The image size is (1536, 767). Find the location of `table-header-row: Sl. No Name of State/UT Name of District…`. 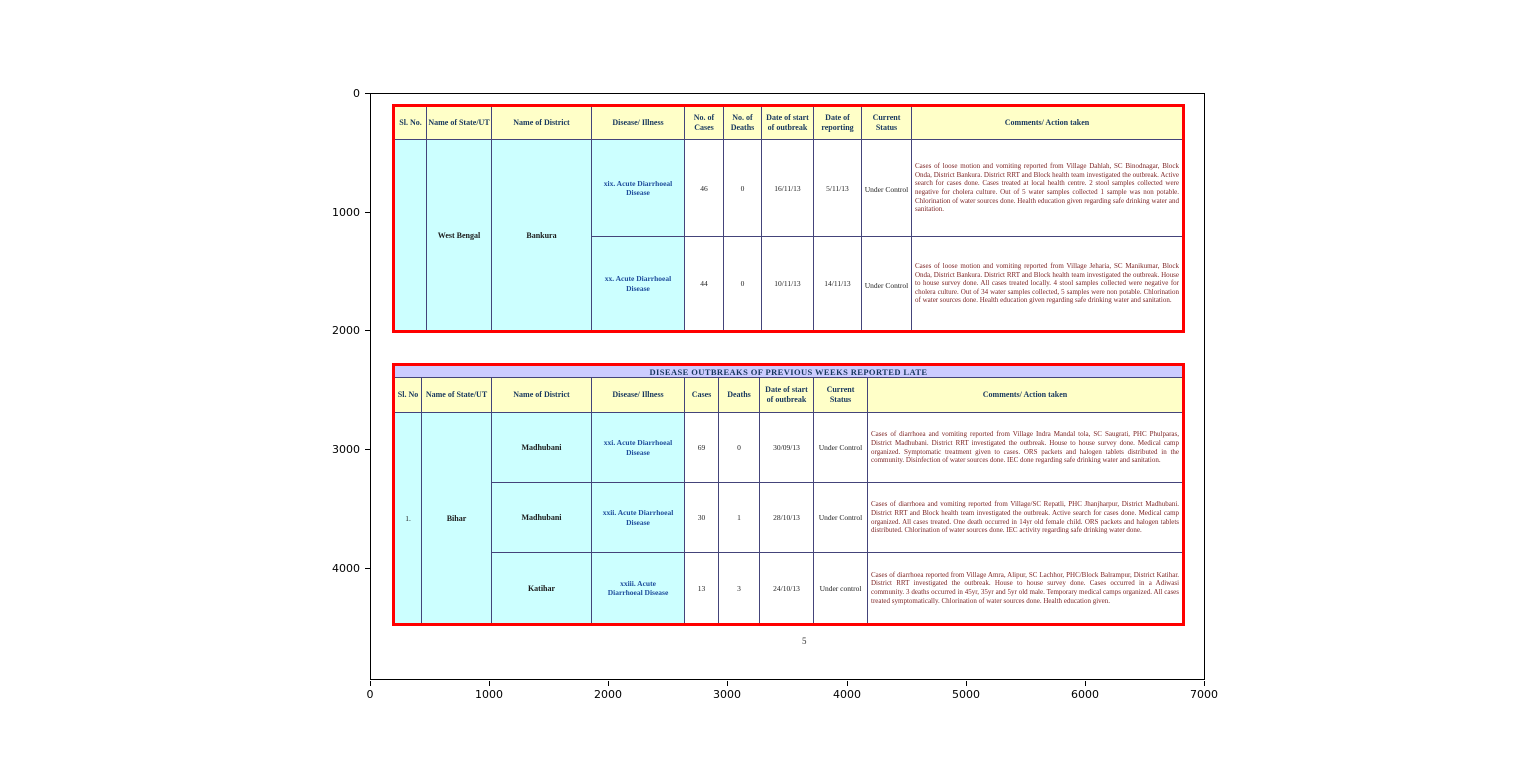

table-header-row: Sl. No Name of State/UT Name of District… is located at coordinates (789, 395).